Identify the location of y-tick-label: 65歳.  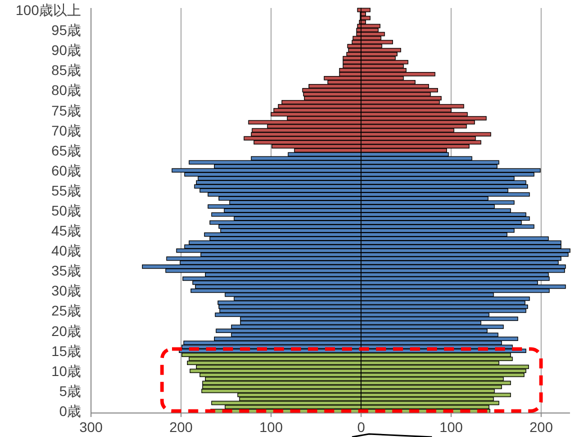
(66, 150).